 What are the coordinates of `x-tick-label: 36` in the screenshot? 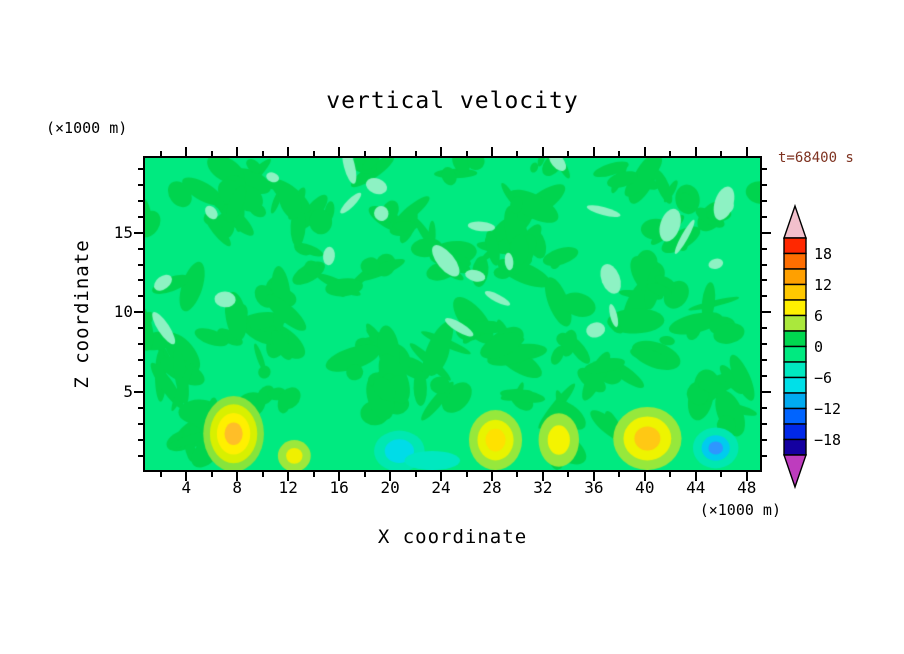 It's located at (594, 487).